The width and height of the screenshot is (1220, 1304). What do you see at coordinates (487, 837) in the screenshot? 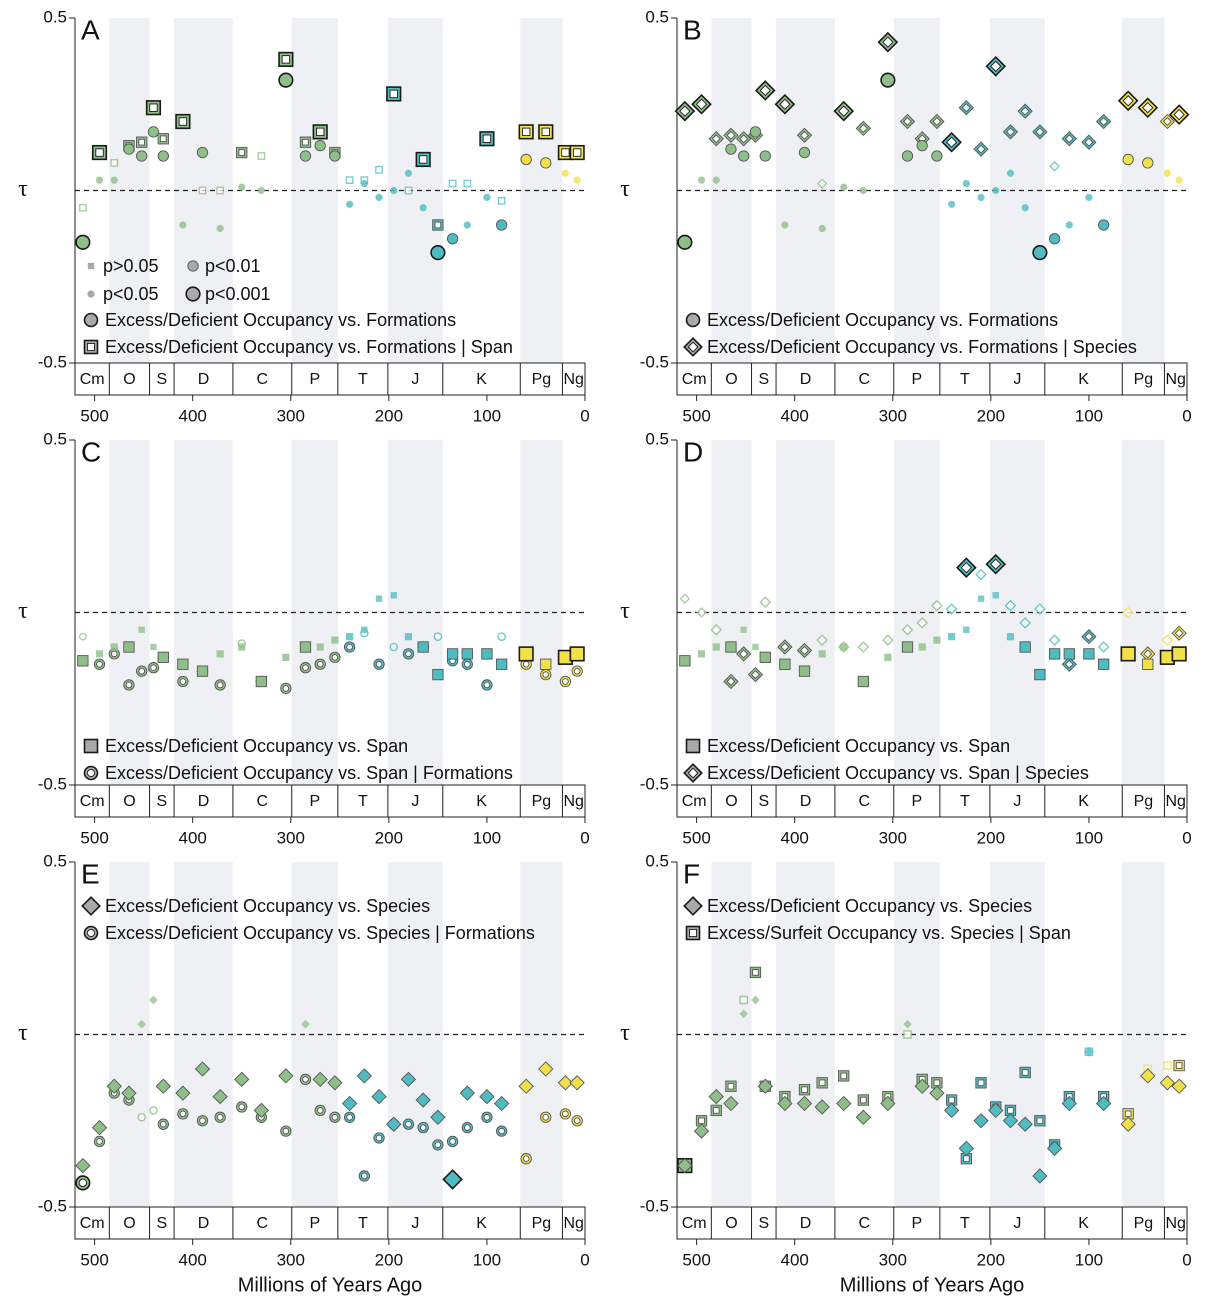
I see `x-tick-label: 100` at bounding box center [487, 837].